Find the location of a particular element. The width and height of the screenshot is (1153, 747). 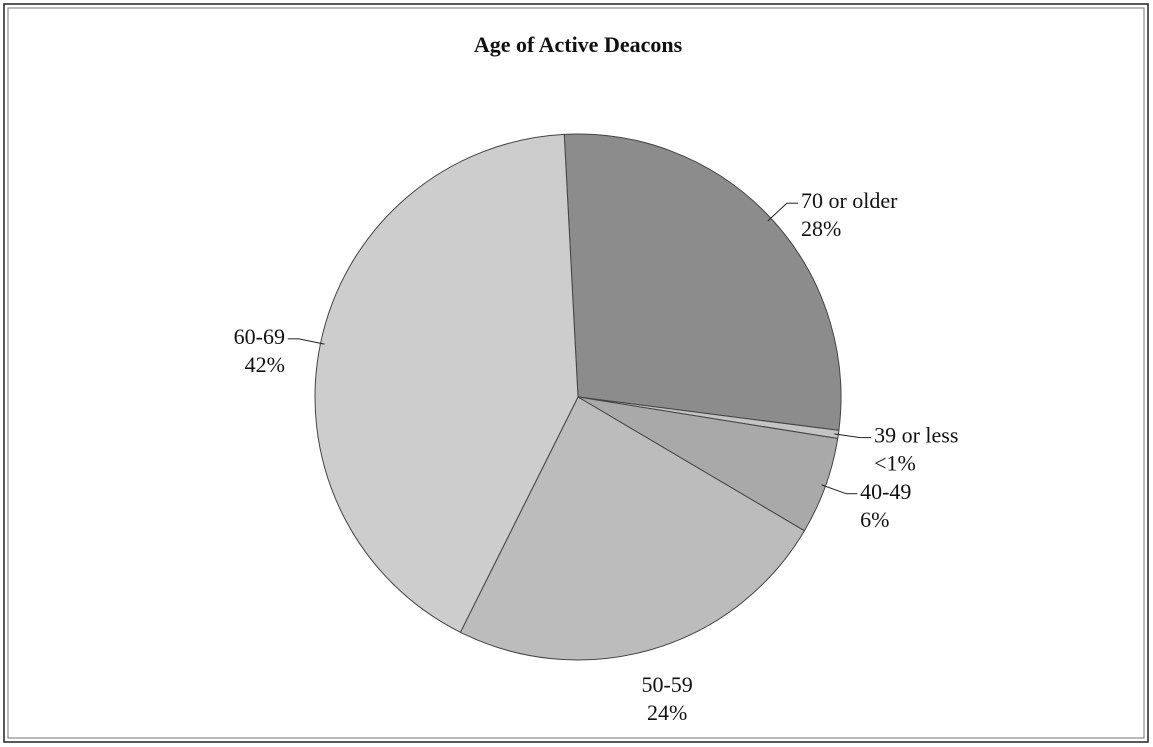

chart-title: Age of Active Deacons is located at coordinates (578, 44).